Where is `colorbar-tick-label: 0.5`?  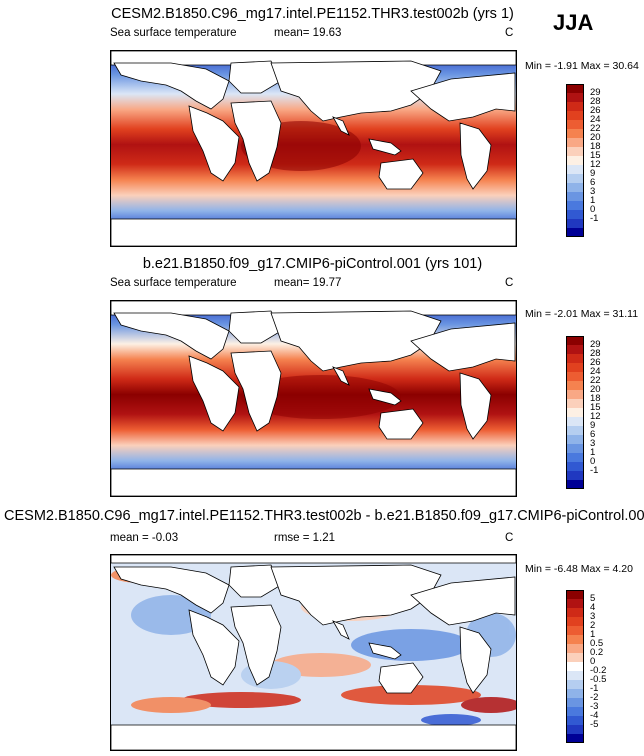
colorbar-tick-label: 0.5 is located at coordinates (597, 643).